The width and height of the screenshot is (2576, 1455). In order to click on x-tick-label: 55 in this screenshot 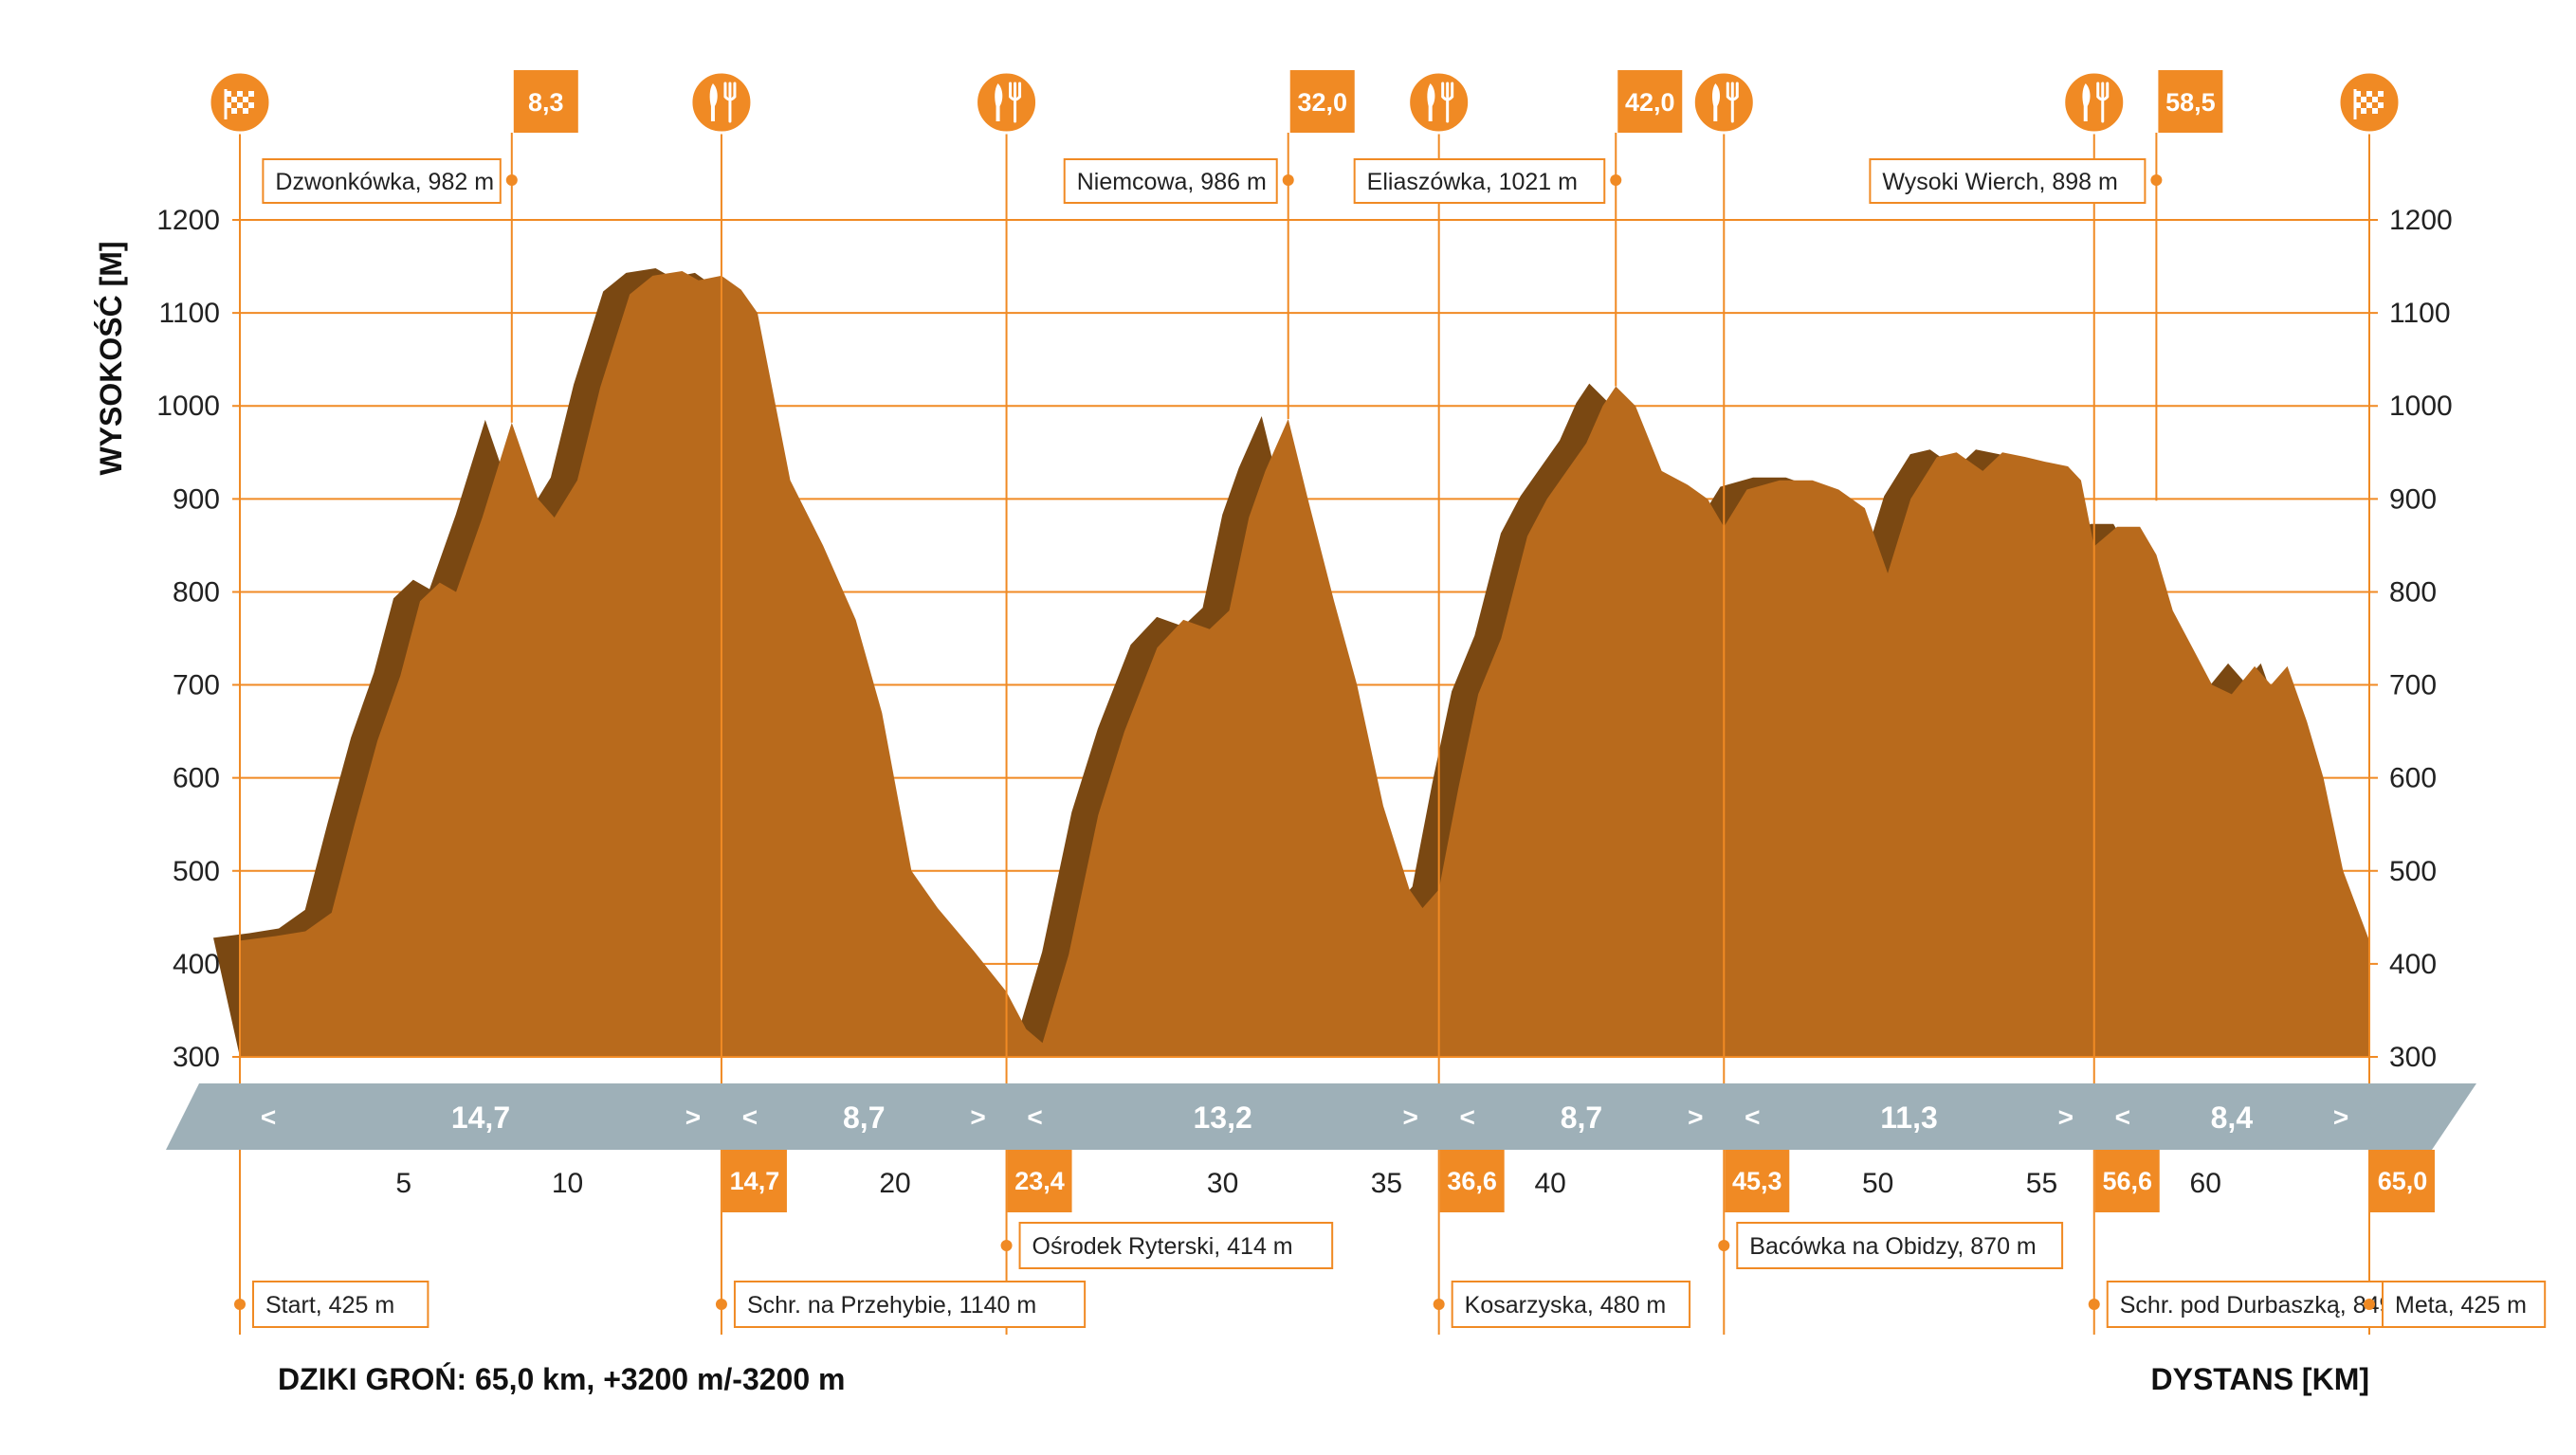, I will do `click(2041, 1183)`.